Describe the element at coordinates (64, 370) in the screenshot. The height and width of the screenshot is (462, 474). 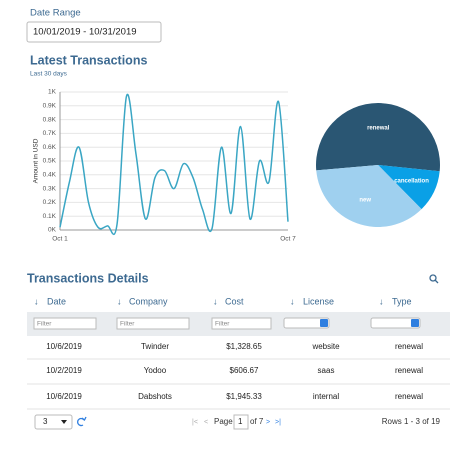
I see `cell: 10/2/2019` at that location.